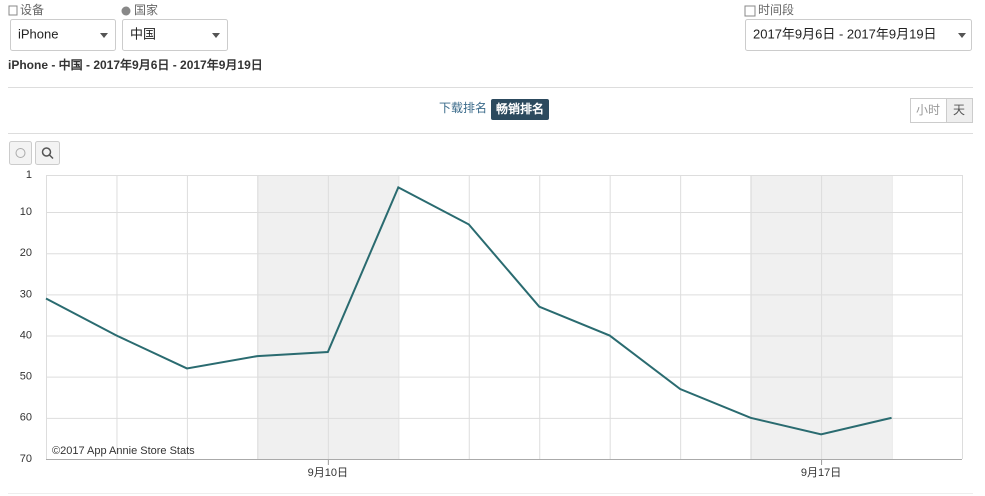  I want to click on y-tick-label: 70, so click(26, 459).